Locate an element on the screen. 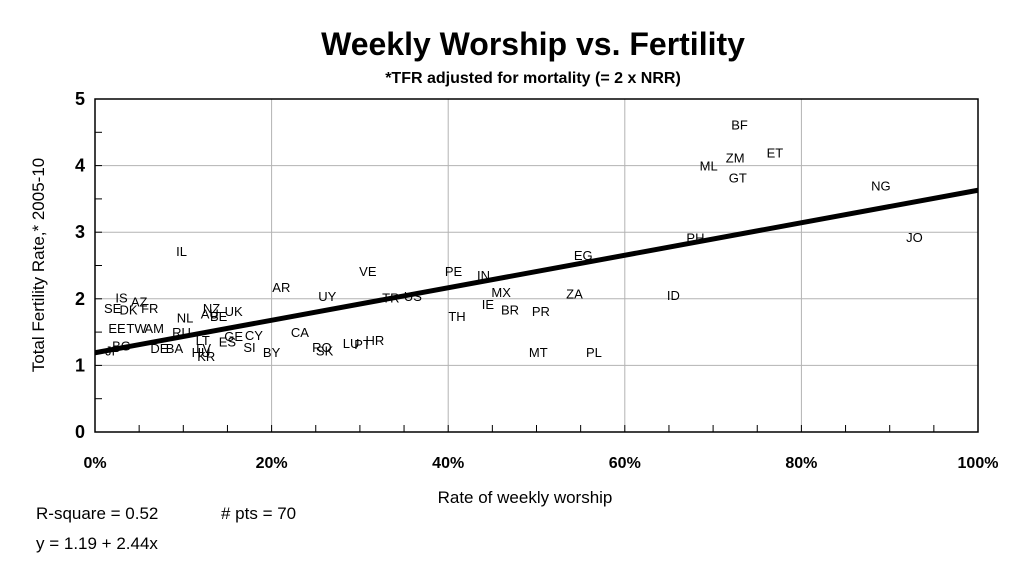  data-point-label: CA is located at coordinates (300, 332).